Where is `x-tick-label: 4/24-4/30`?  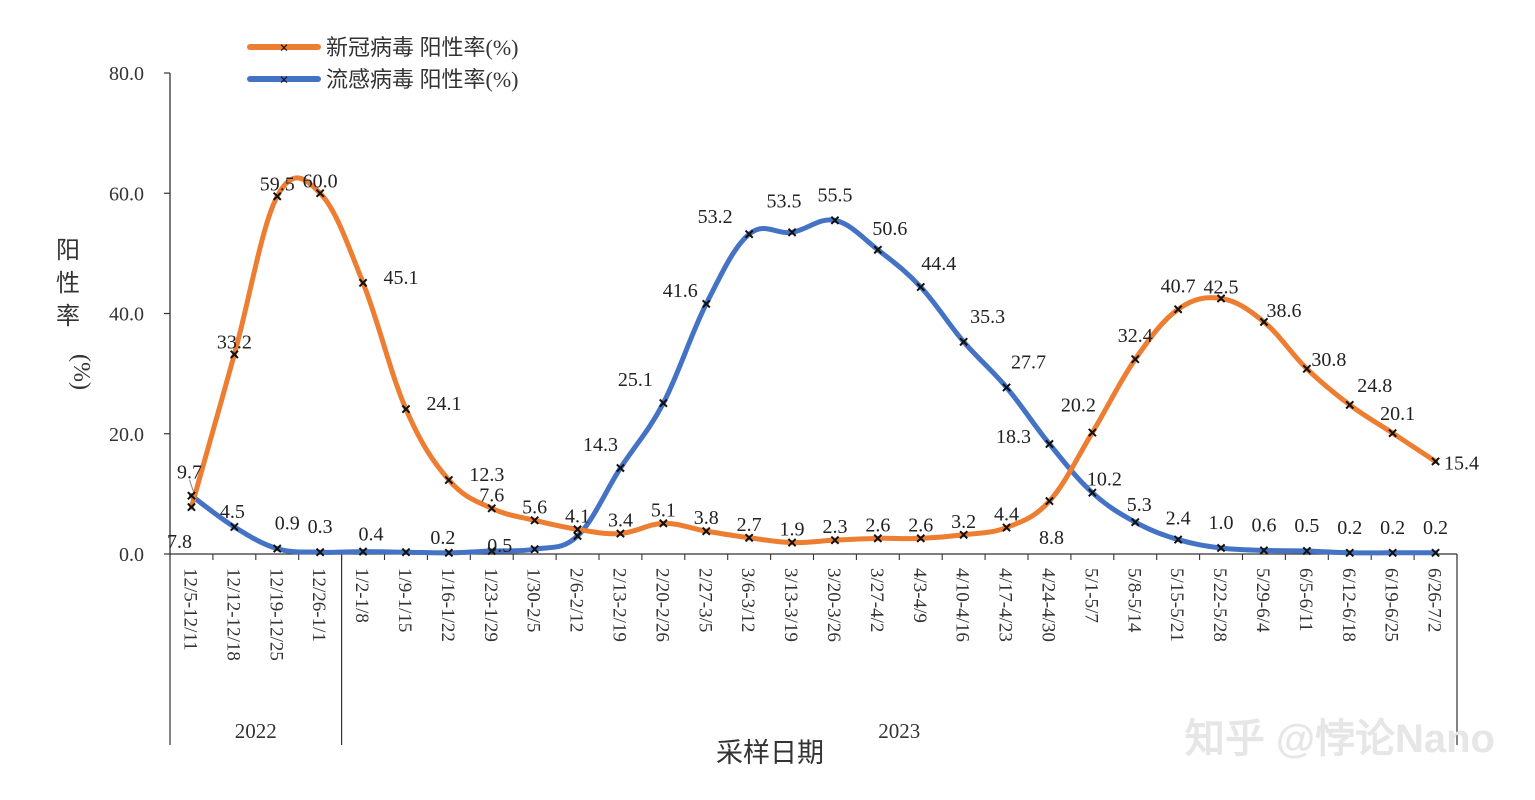 x-tick-label: 4/24-4/30 is located at coordinates (1047, 605).